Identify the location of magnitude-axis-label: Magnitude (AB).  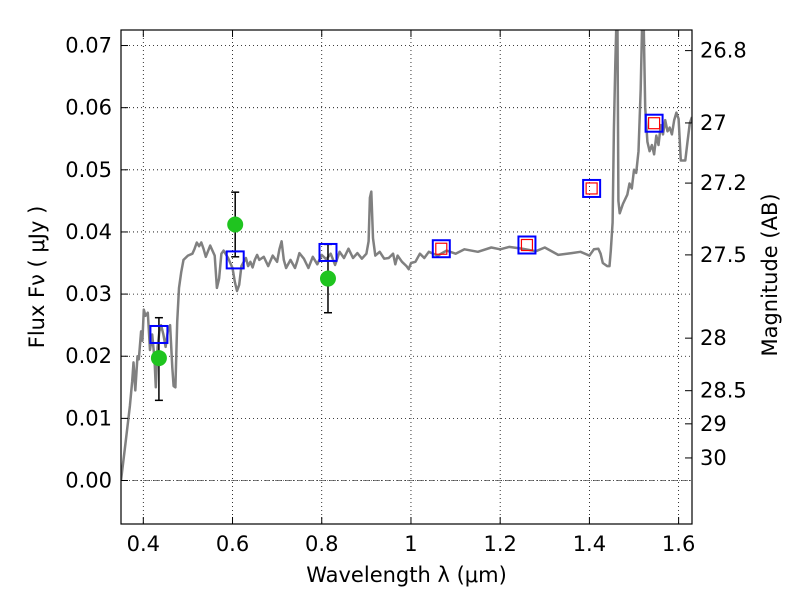
(770, 274).